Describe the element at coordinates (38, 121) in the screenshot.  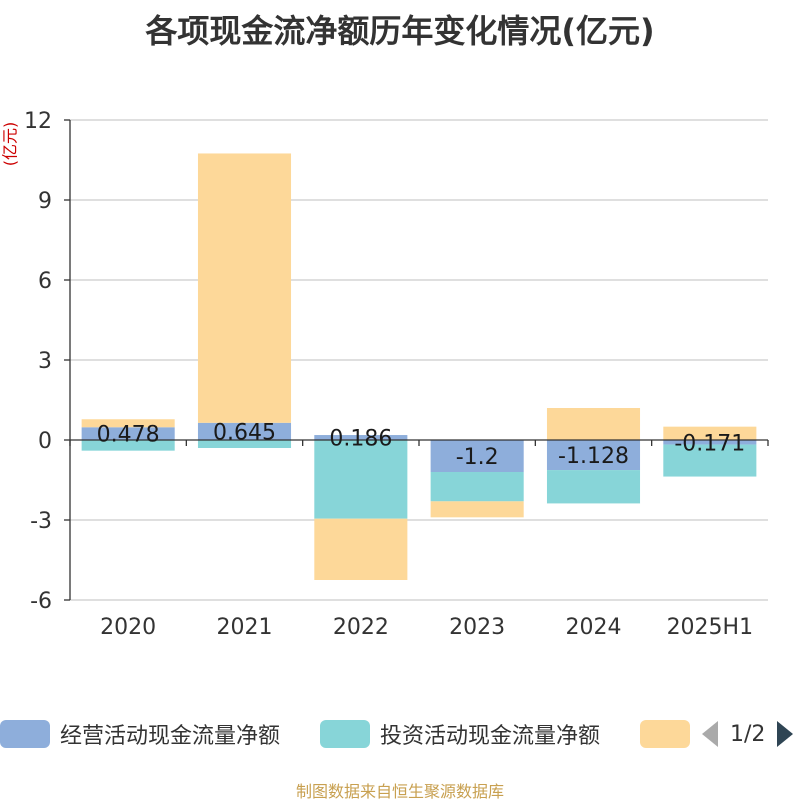
I see `y-tick-label: 12` at that location.